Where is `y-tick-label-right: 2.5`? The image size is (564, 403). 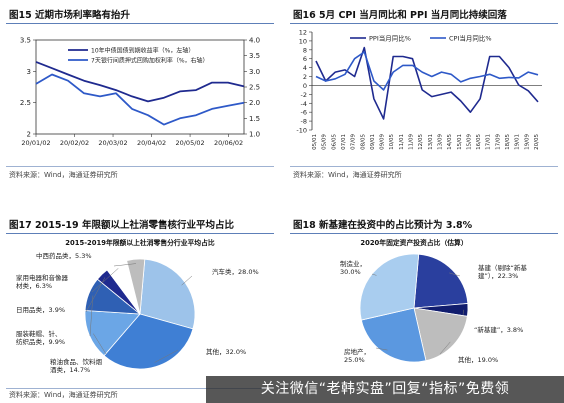 y-tick-label-right: 2.5 is located at coordinates (254, 88).